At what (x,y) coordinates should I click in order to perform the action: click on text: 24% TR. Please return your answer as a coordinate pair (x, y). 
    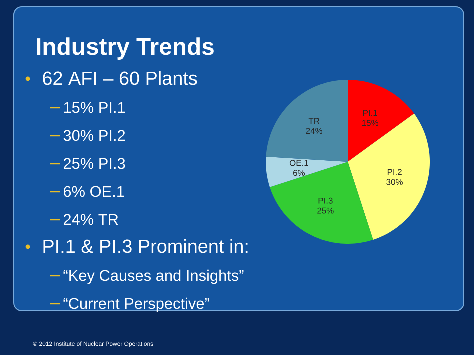
    Looking at the image, I should click on (91, 220).